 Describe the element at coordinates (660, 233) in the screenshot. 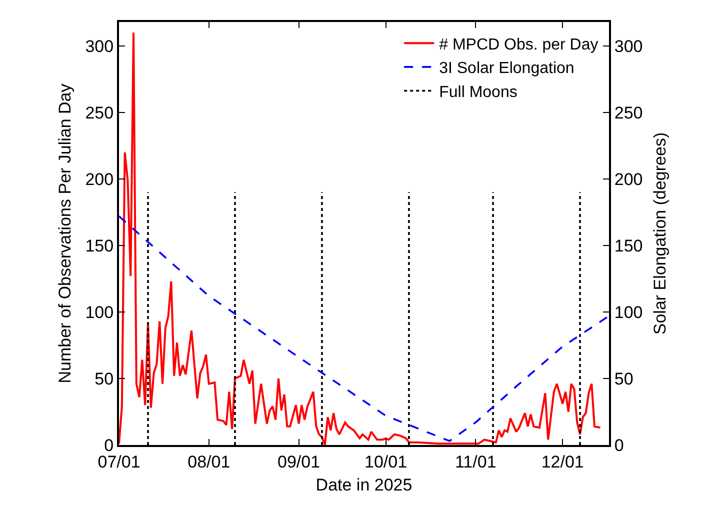

I see `y2-axis-title: Solar Elongation (degrees)` at that location.